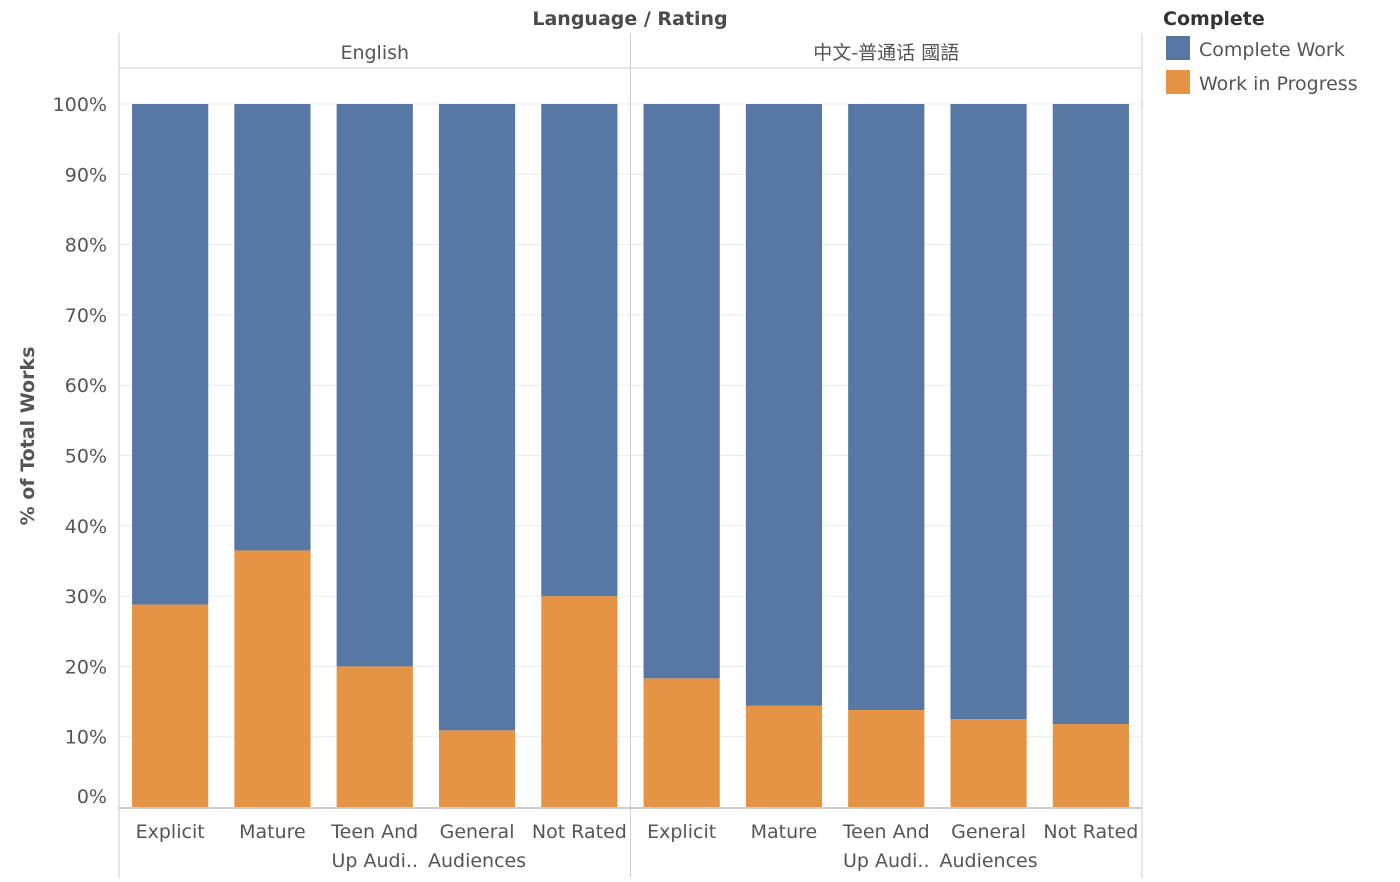 The image size is (1400, 882). I want to click on y-tick-label: 80%, so click(86, 246).